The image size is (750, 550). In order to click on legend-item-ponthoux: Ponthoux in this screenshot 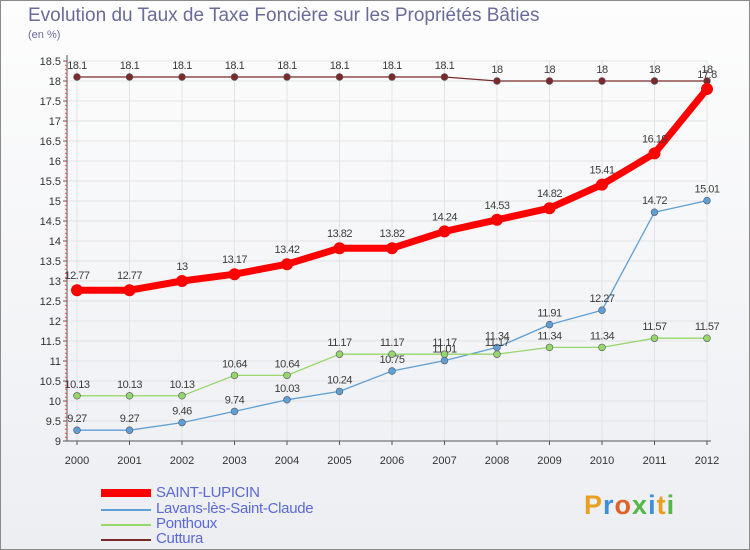, I will do `click(231, 523)`.